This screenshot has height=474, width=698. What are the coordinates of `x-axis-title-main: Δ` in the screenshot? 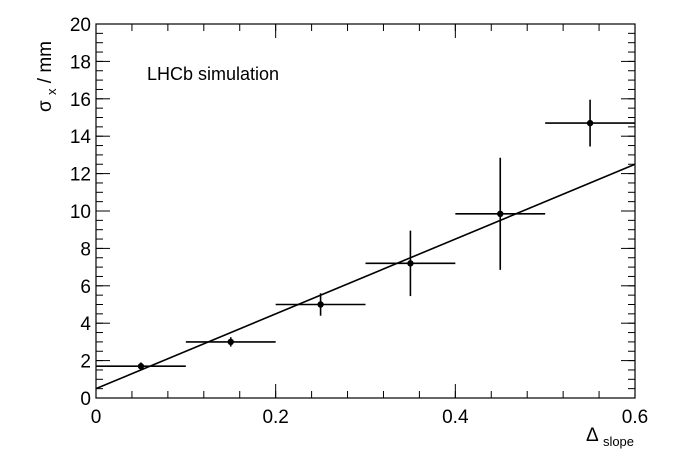 It's located at (592, 435).